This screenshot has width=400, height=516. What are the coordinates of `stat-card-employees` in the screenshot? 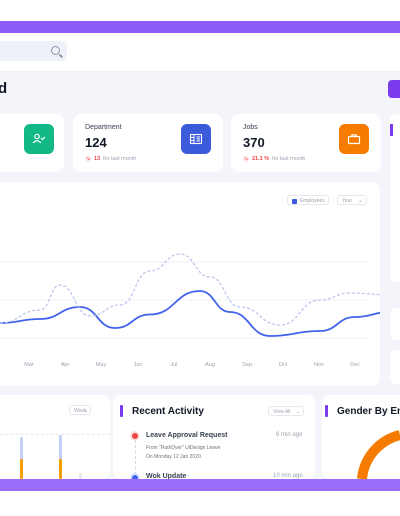 It's located at (32, 143).